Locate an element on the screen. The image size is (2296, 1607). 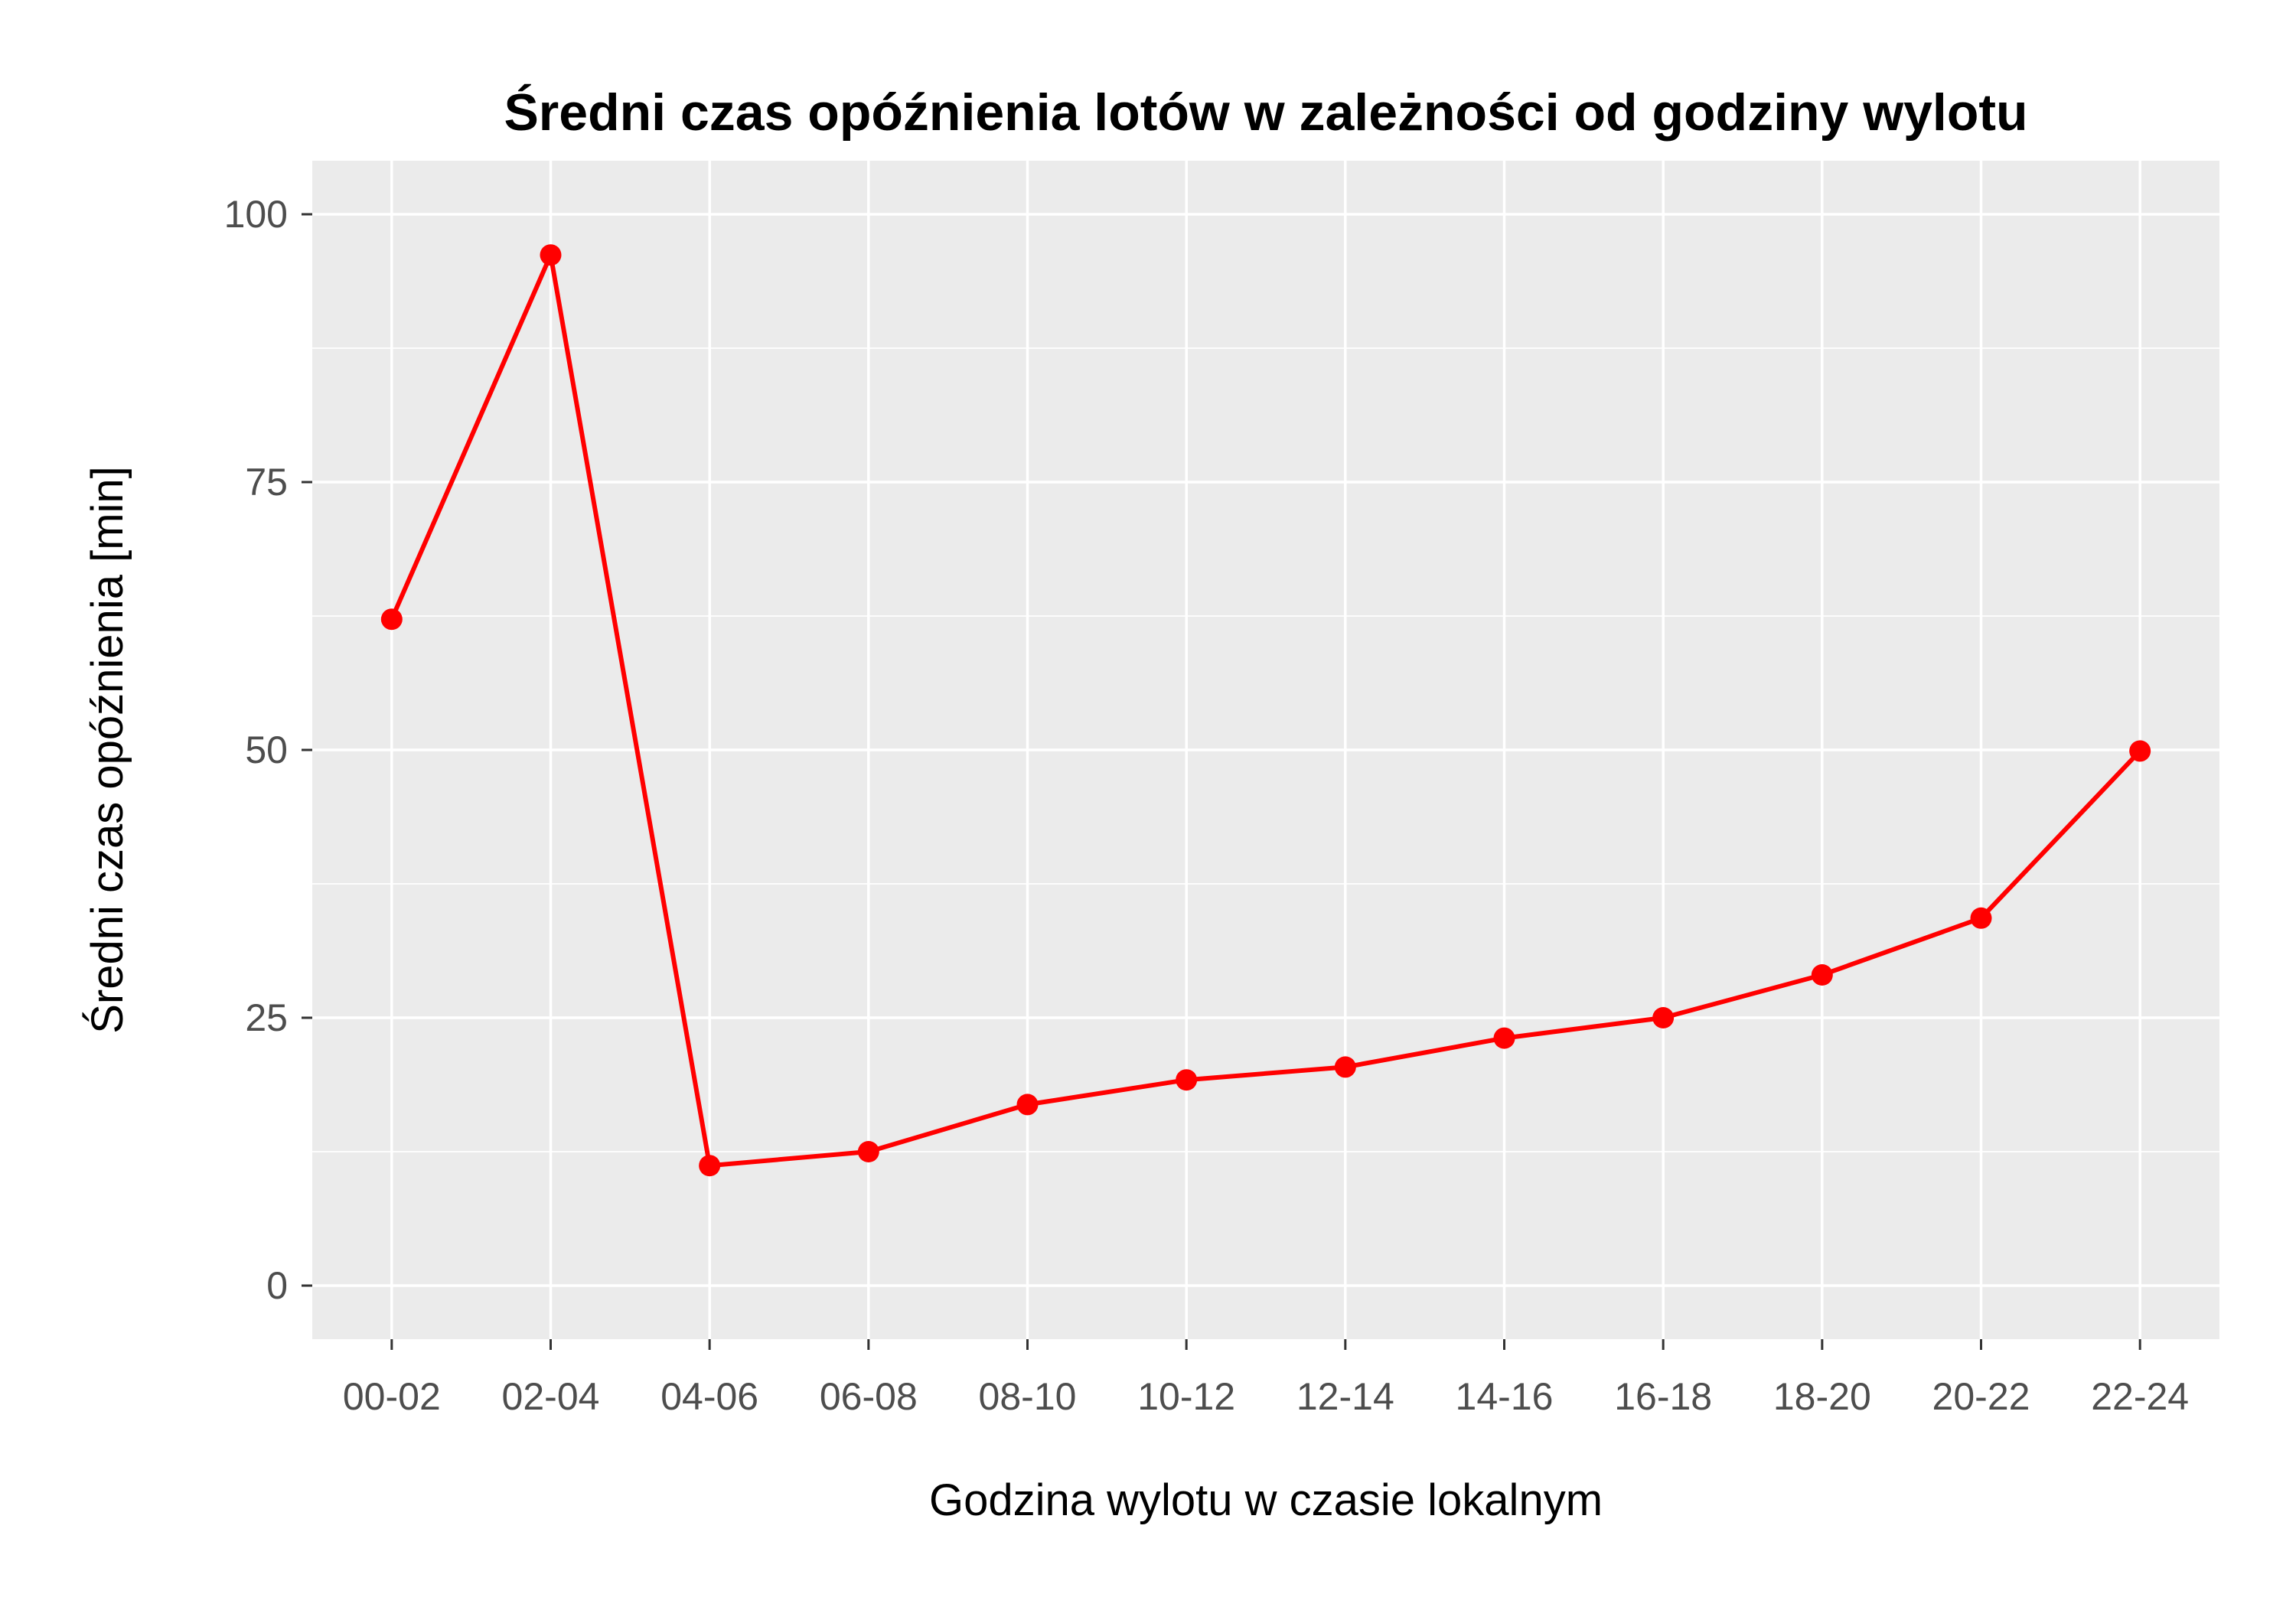
x-tick-label: 06-08 is located at coordinates (869, 1396).